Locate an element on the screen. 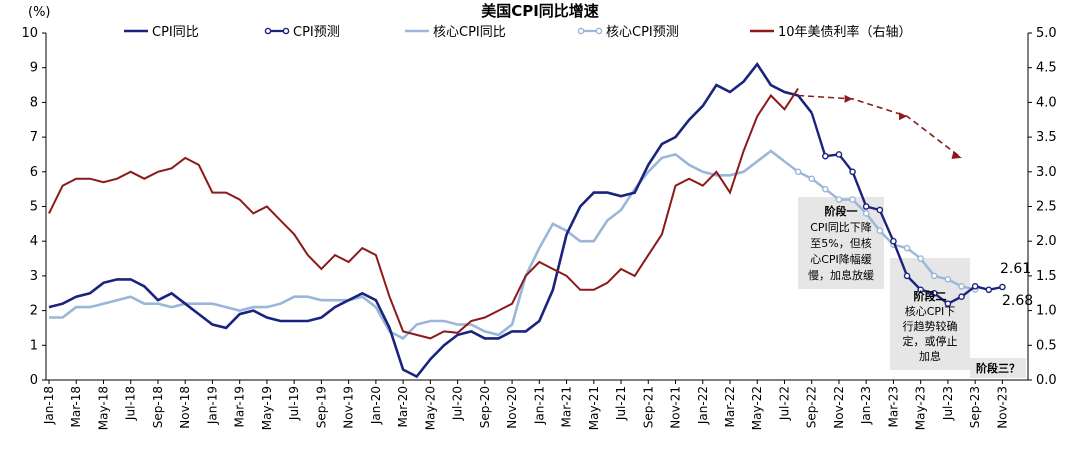 This screenshot has height=449, width=1080. x-tick-label: Sep-18 is located at coordinates (158, 407).